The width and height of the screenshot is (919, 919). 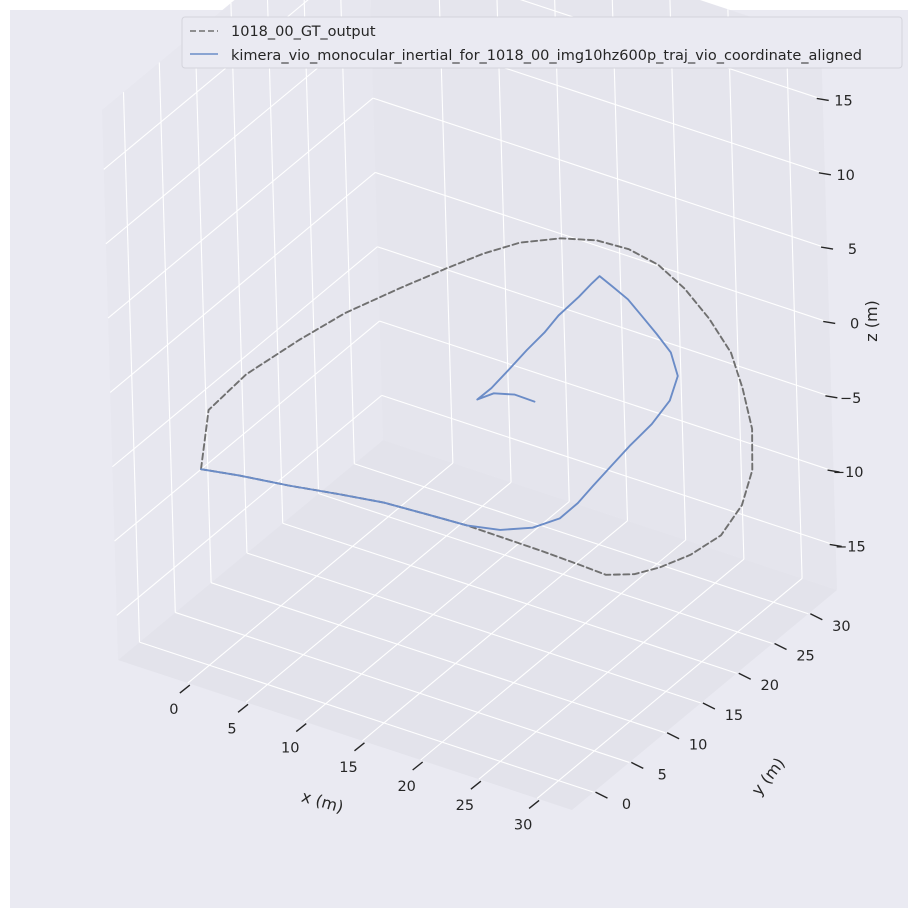 What do you see at coordinates (626, 805) in the screenshot?
I see `y-tick-label: 0` at bounding box center [626, 805].